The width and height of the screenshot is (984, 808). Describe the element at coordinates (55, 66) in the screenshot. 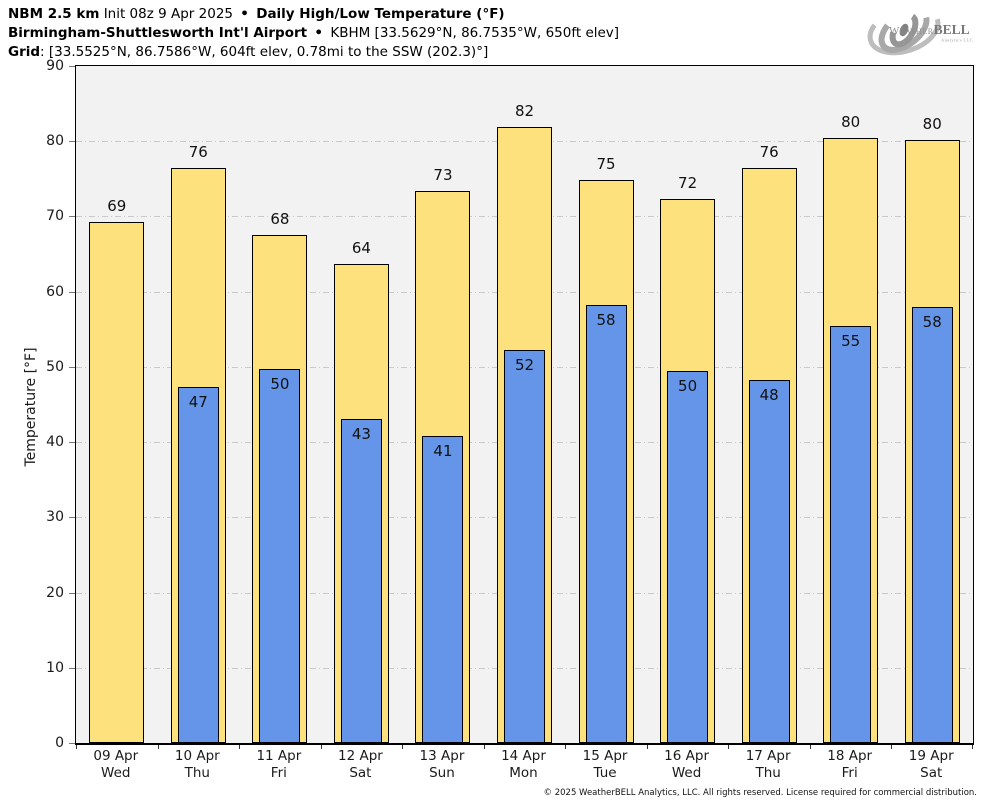

I see `y-tick-label: 90` at that location.